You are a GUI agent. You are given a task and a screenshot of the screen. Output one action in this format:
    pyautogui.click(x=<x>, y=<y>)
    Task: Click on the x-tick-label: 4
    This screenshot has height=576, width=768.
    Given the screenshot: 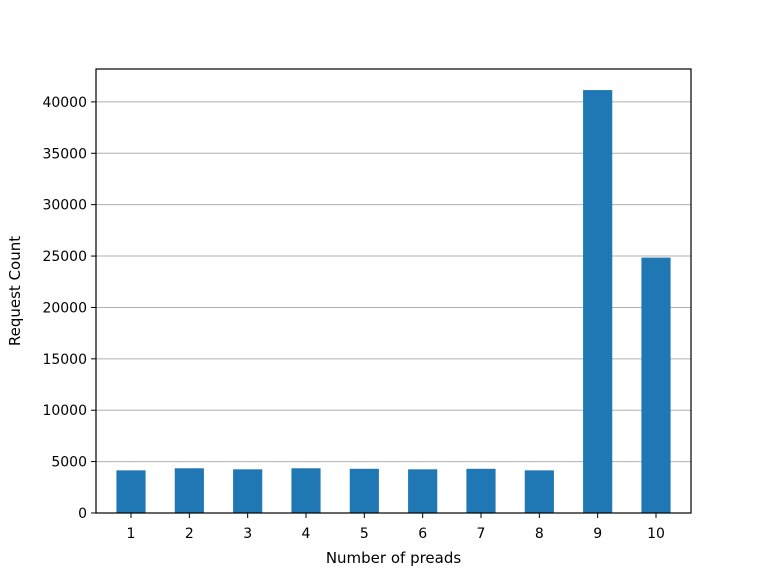 What is the action you would take?
    pyautogui.click(x=306, y=534)
    